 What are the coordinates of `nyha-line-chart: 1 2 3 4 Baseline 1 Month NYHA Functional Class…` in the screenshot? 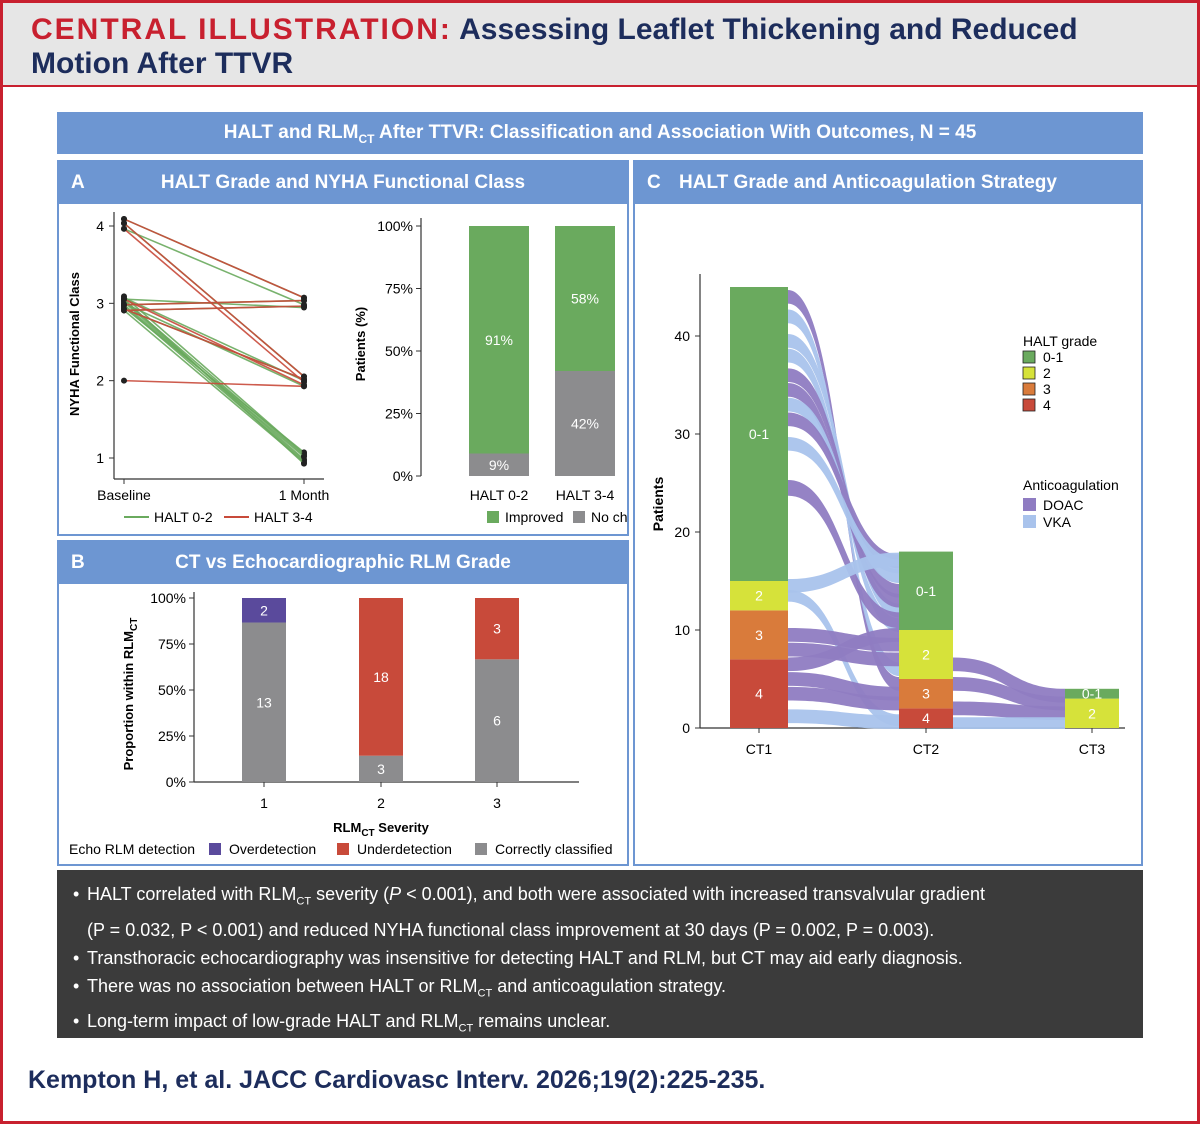 It's located at (198, 368).